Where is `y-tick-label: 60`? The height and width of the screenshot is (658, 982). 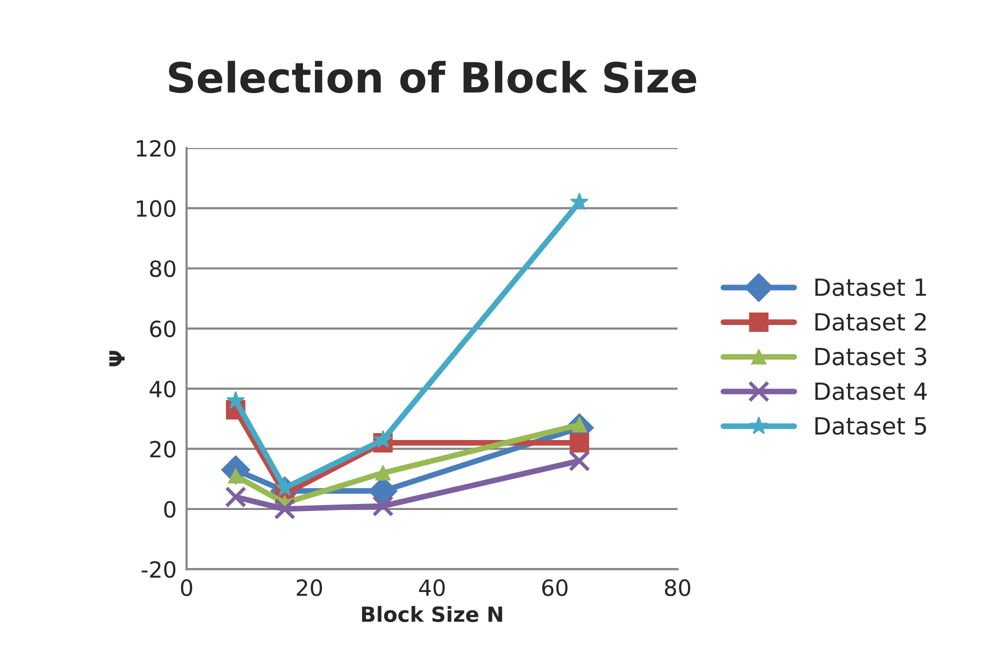 y-tick-label: 60 is located at coordinates (163, 329).